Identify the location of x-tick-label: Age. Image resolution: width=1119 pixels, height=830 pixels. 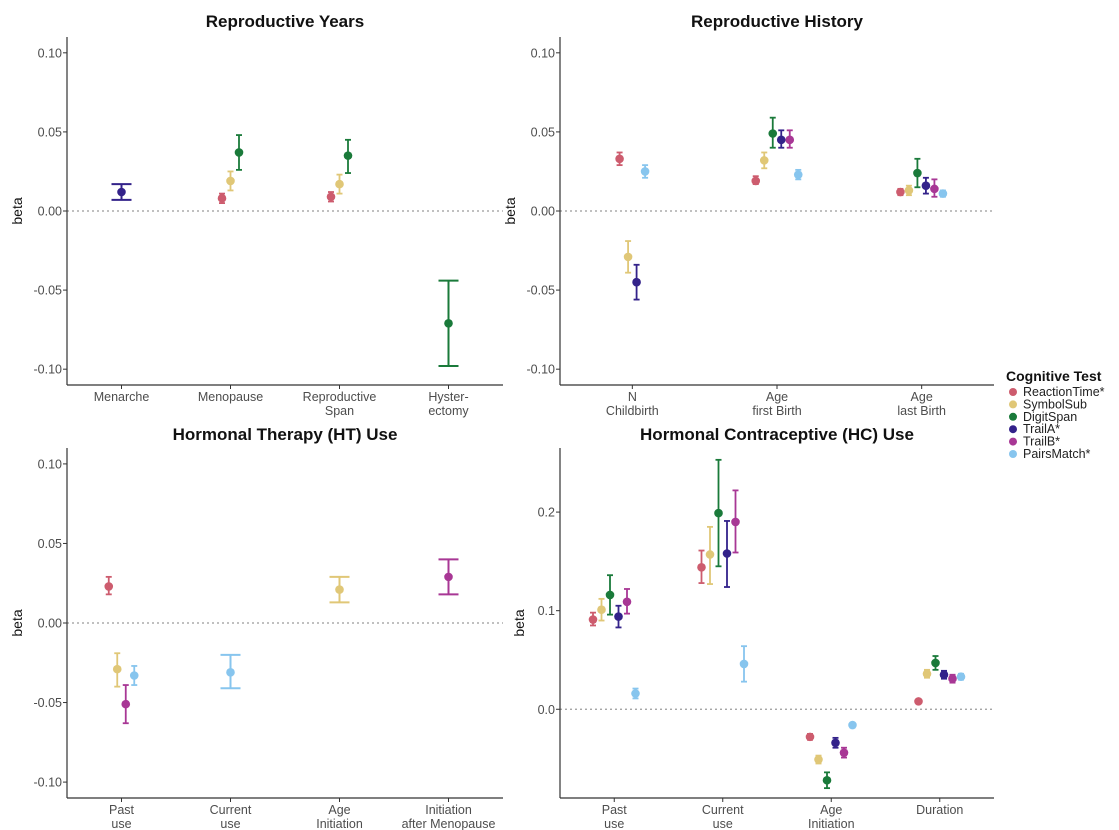
(831, 810).